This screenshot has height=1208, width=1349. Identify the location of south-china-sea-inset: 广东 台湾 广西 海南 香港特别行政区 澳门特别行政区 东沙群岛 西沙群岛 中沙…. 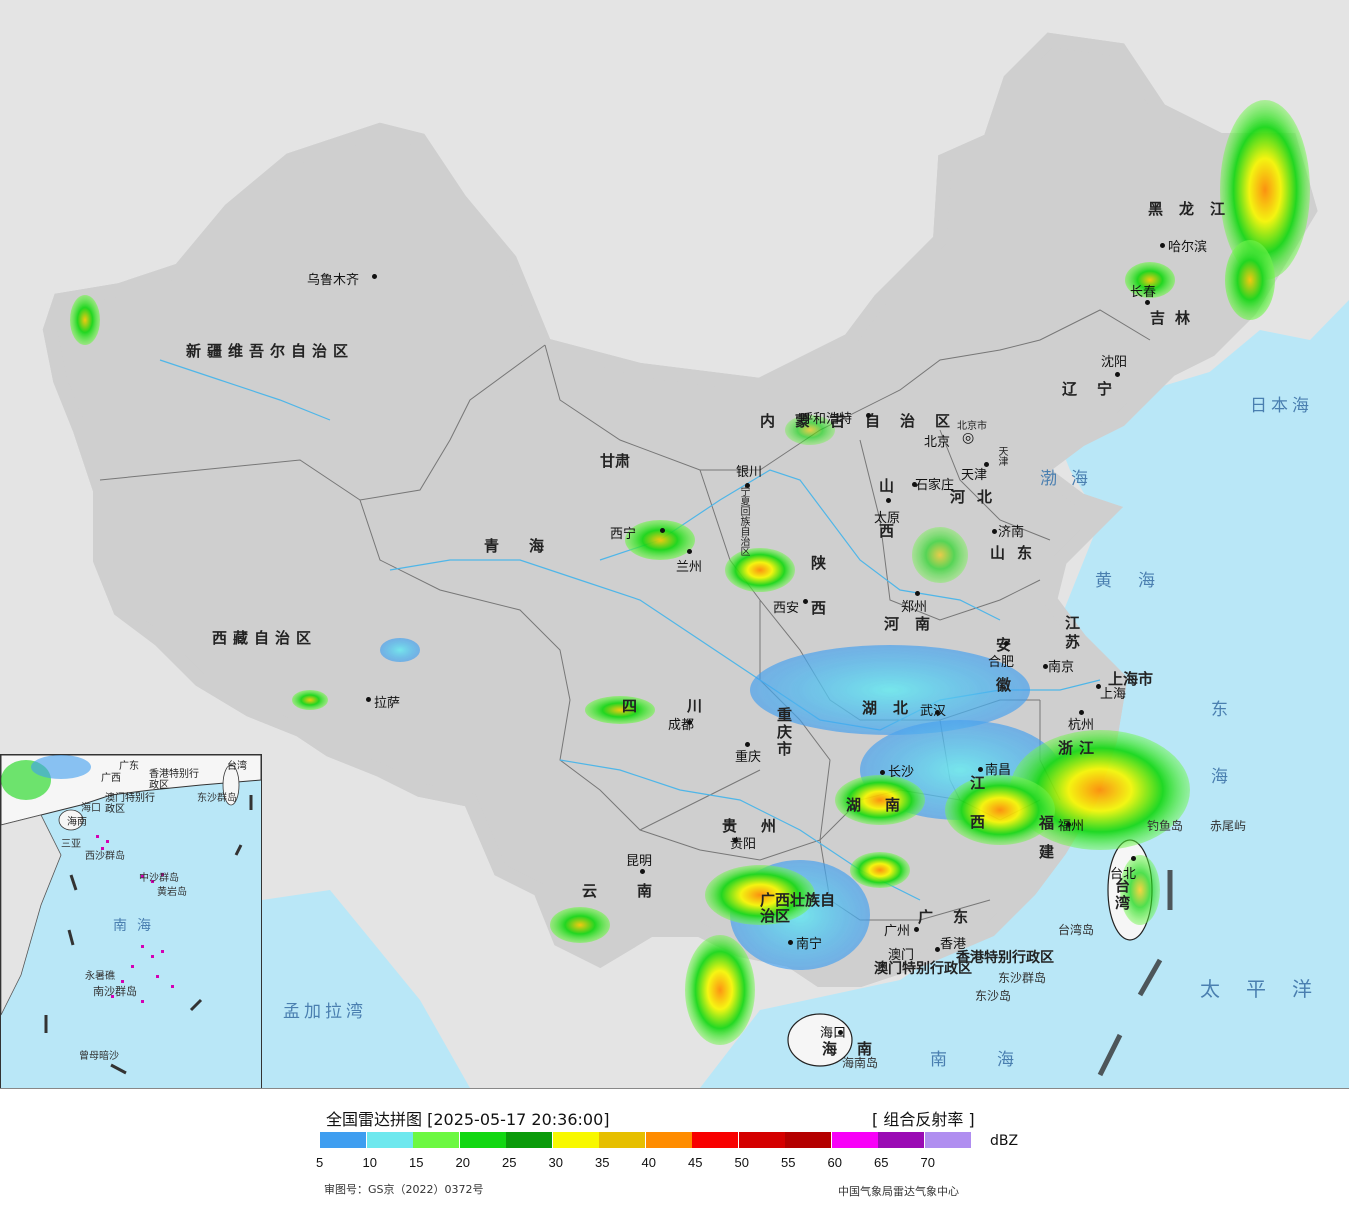
(131, 921).